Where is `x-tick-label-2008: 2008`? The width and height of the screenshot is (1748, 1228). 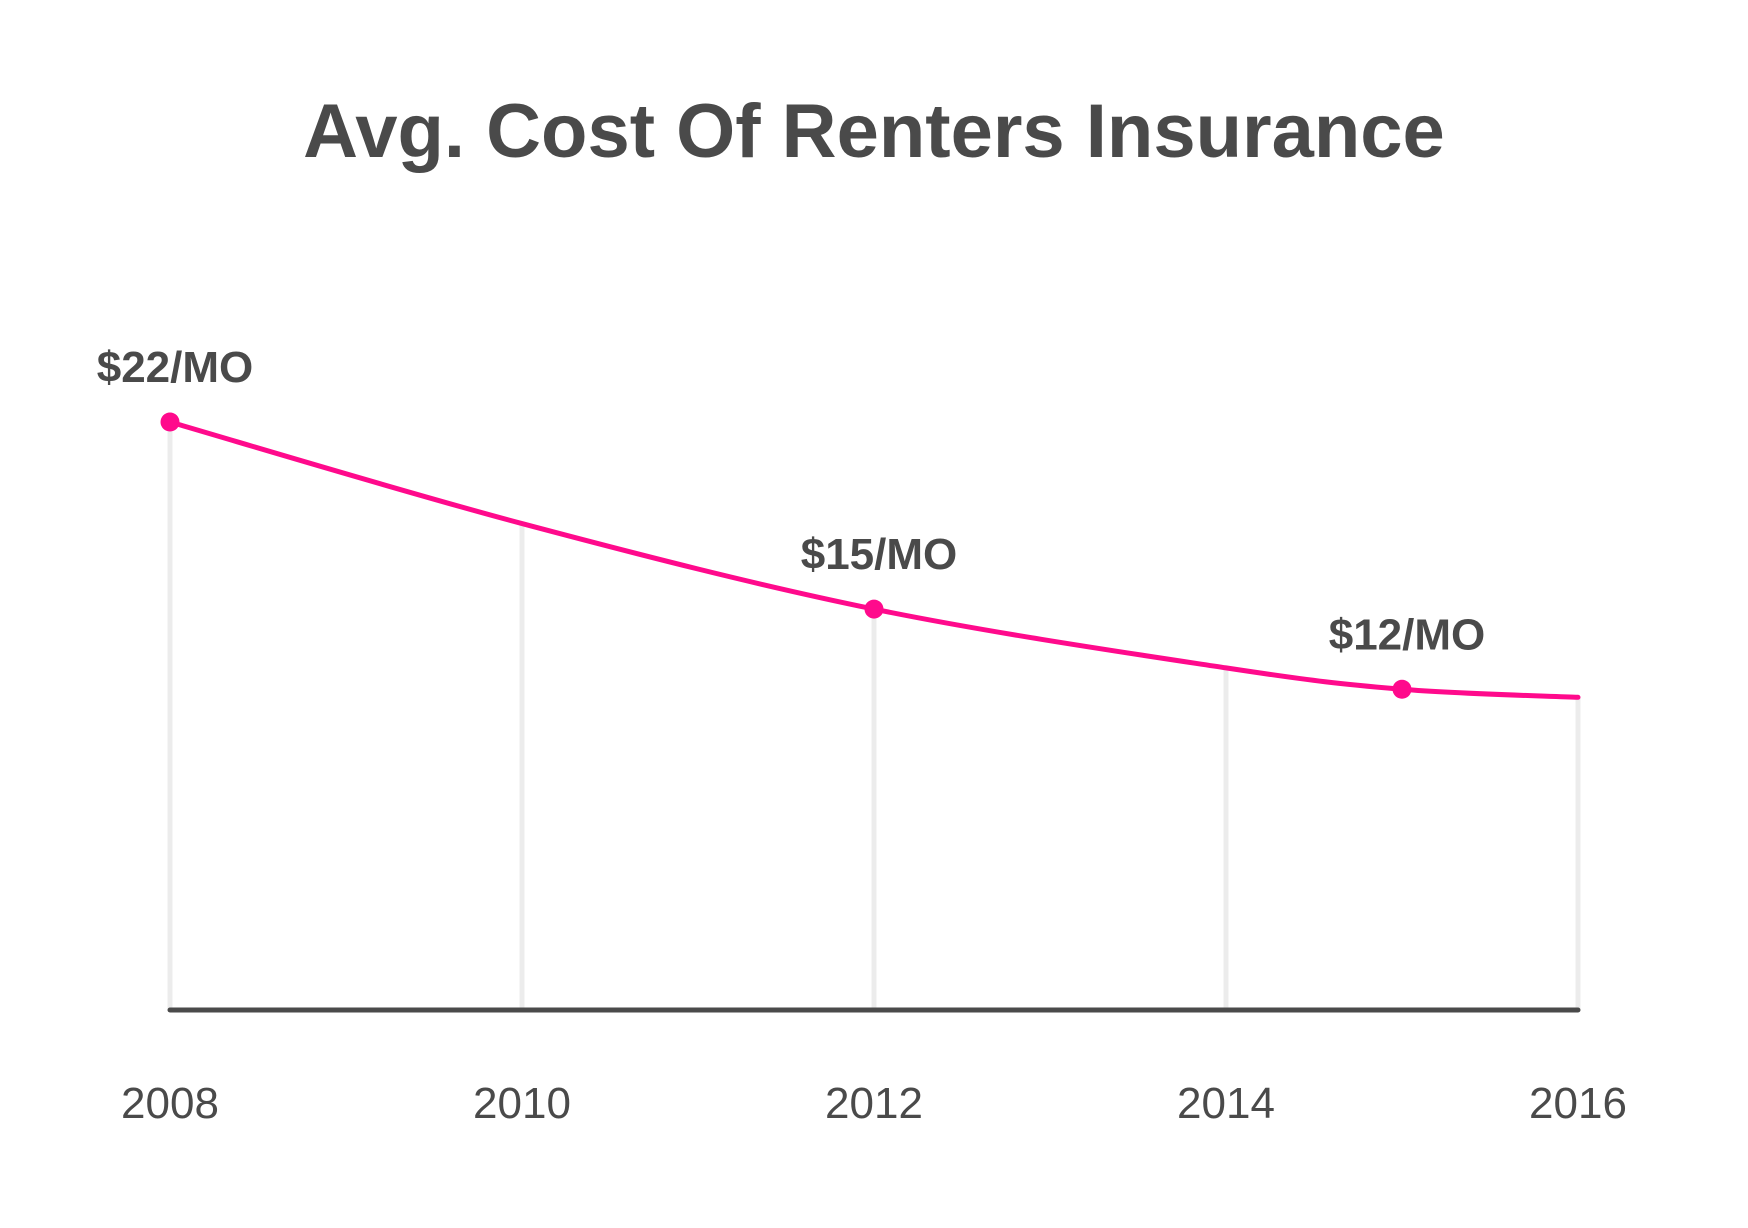
x-tick-label-2008: 2008 is located at coordinates (170, 1103).